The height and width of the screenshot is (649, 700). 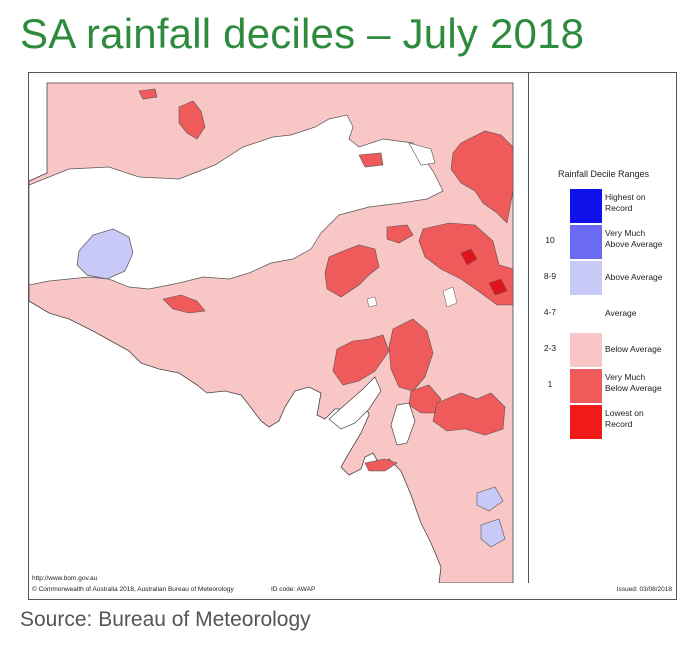 What do you see at coordinates (603, 206) in the screenshot?
I see `legend-item-highest-on-record: Highest on Record` at bounding box center [603, 206].